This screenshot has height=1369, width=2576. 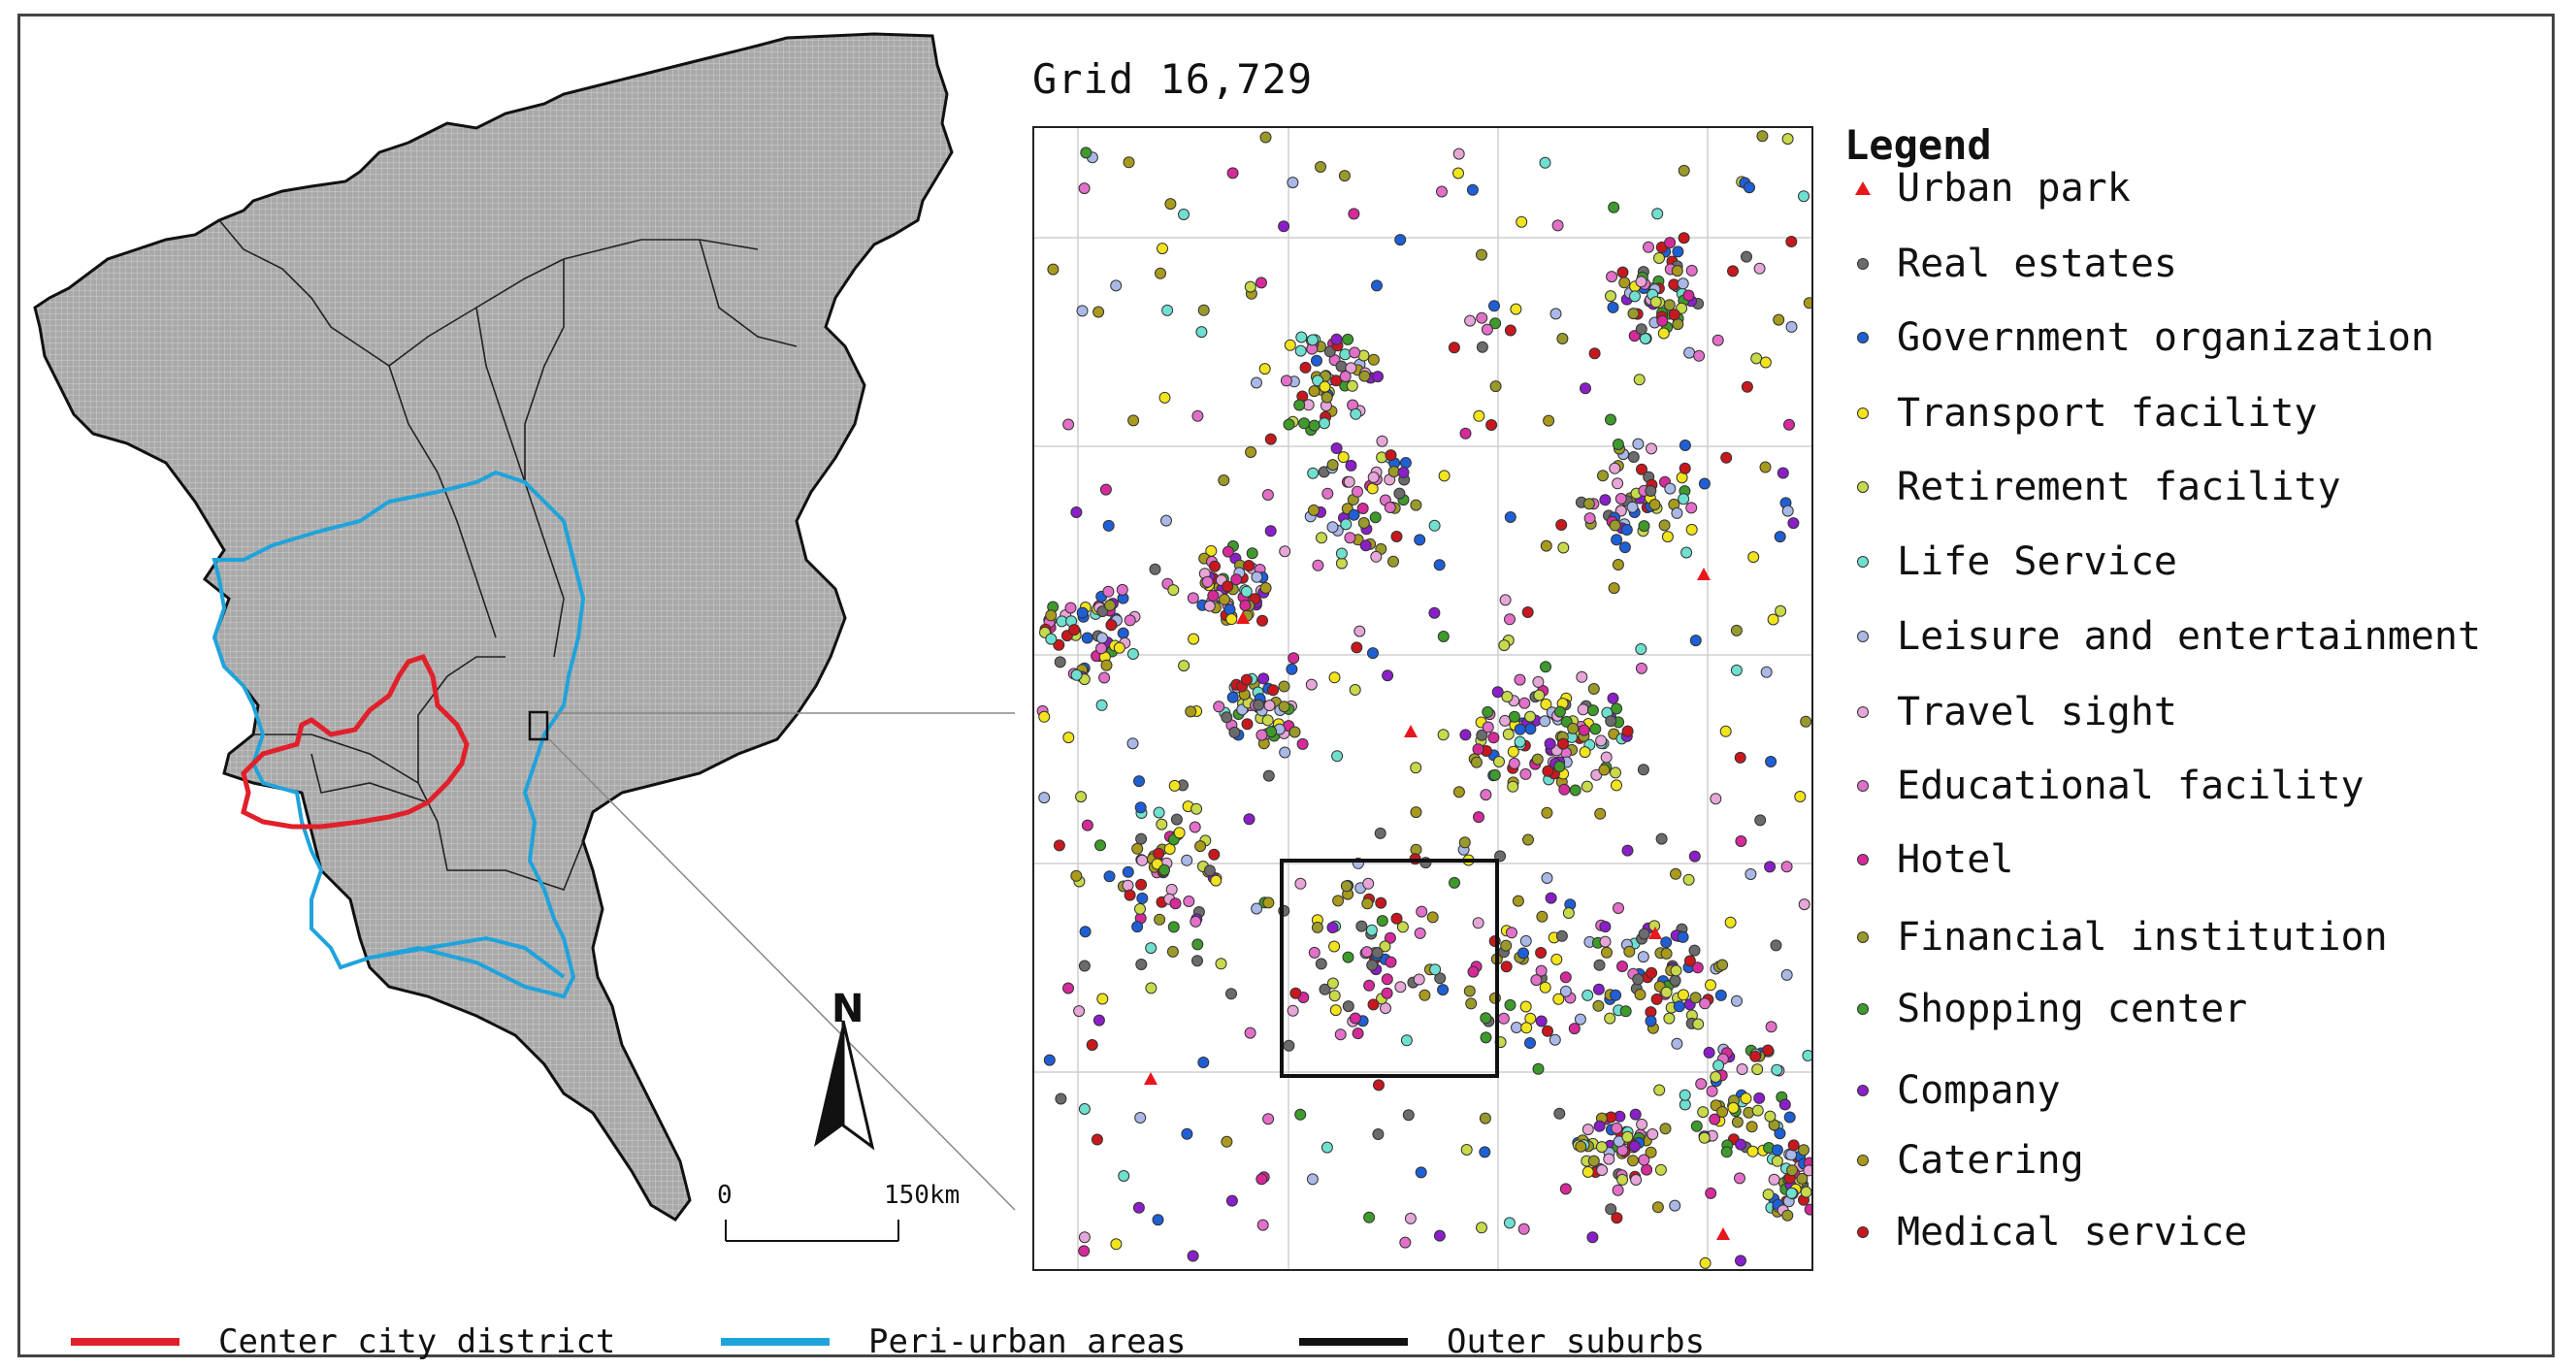 What do you see at coordinates (2107, 413) in the screenshot?
I see `legend-item-label: Transport facility` at bounding box center [2107, 413].